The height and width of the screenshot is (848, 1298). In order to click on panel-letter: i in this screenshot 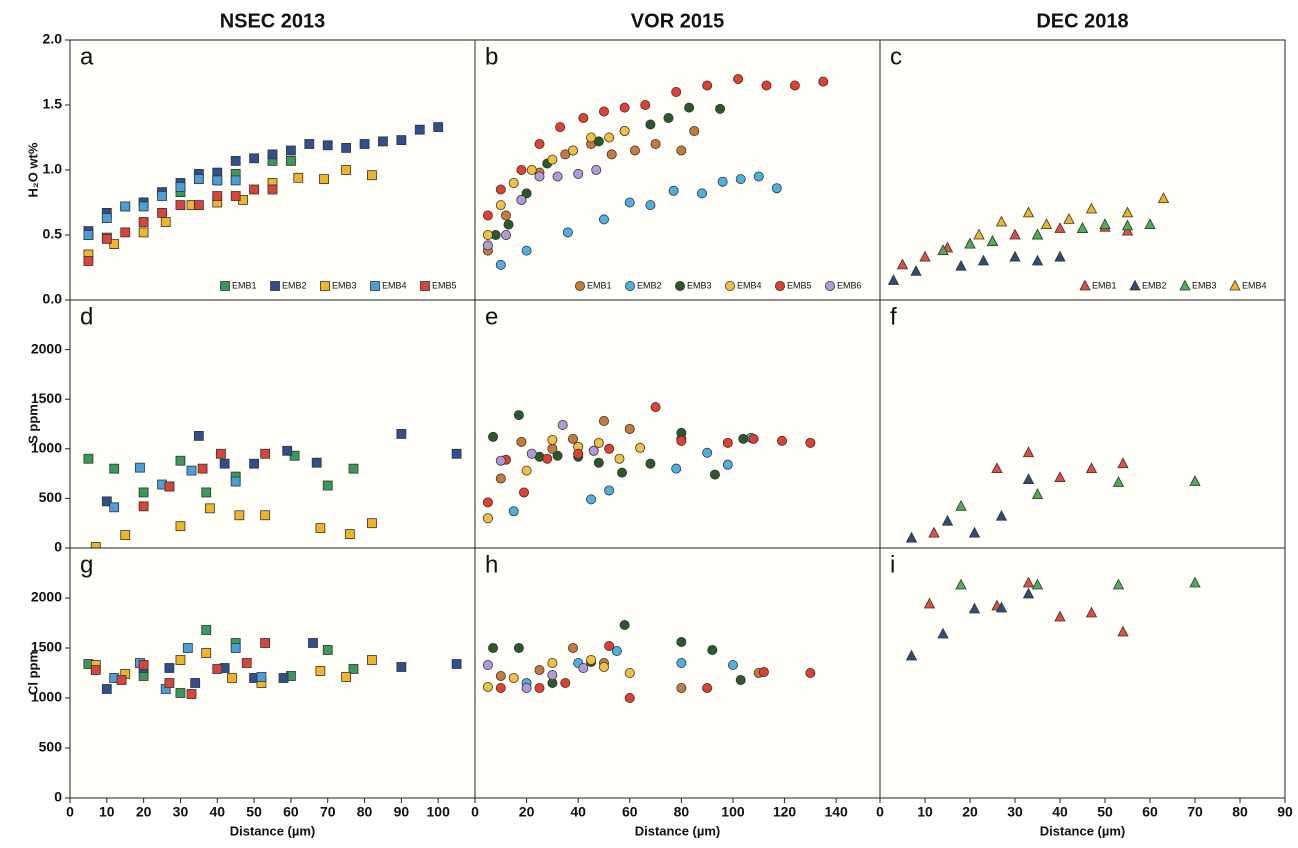, I will do `click(892, 564)`.